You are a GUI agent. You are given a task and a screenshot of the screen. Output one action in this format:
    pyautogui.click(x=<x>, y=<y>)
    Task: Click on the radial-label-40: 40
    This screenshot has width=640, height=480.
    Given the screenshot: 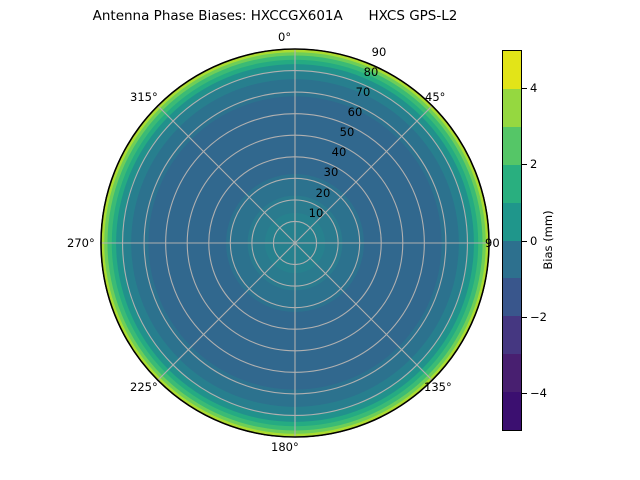 What is the action you would take?
    pyautogui.click(x=339, y=152)
    